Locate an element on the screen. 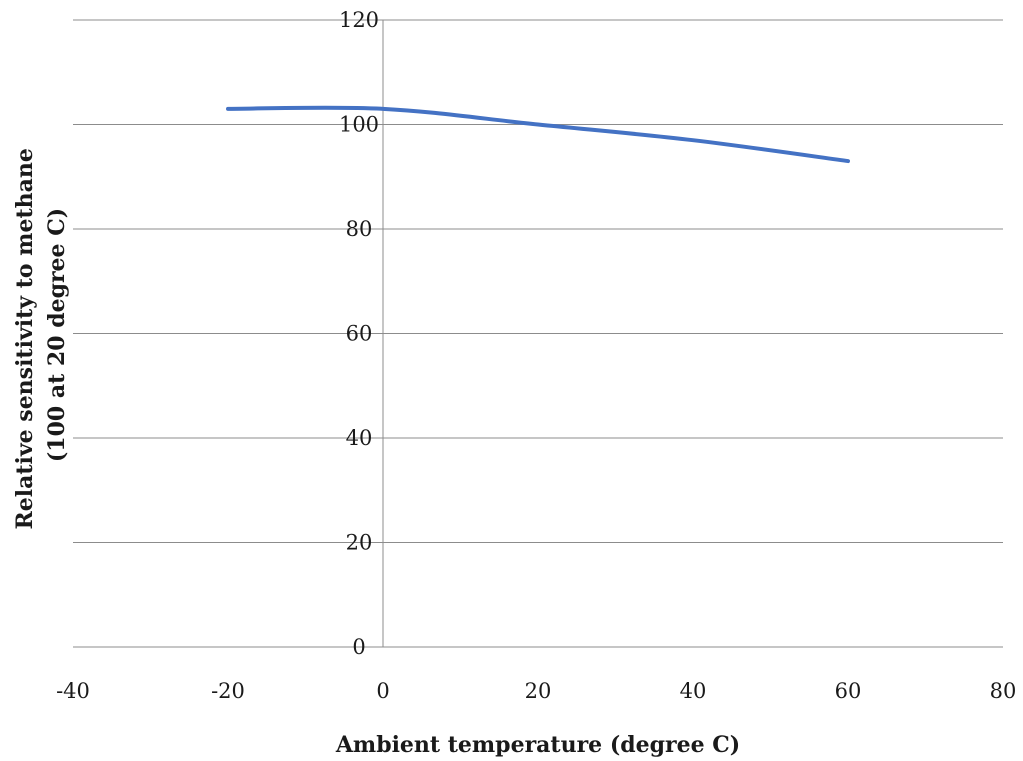 Image resolution: width=1023 pixels, height=761 pixels. series-layer is located at coordinates (538, 134).